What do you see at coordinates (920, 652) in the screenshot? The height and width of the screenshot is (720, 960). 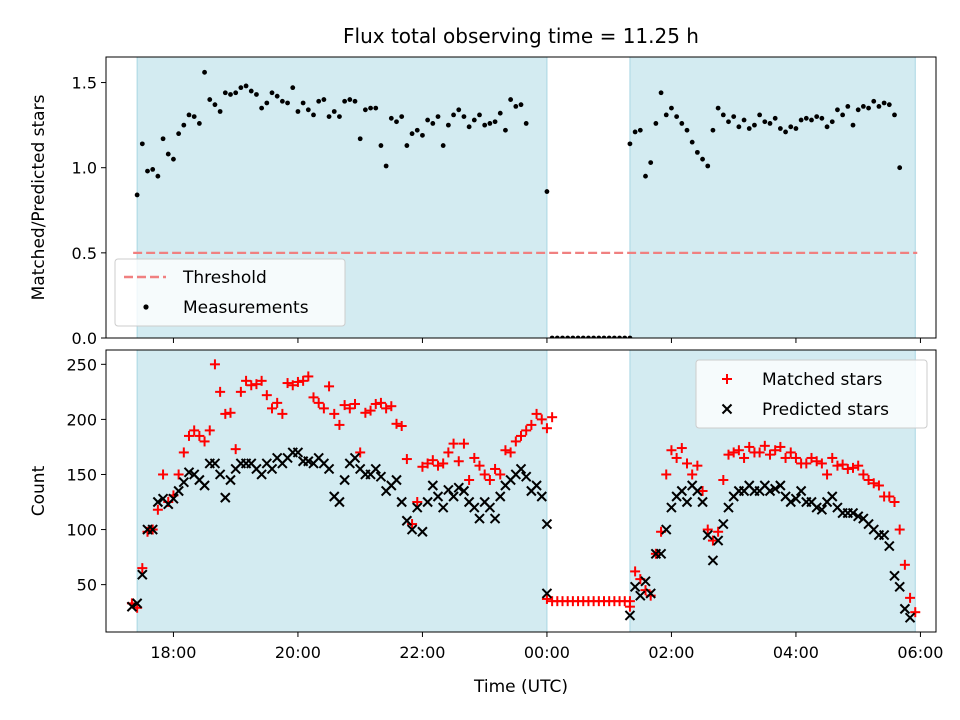 I see `x-tick-label: 06:00` at bounding box center [920, 652].